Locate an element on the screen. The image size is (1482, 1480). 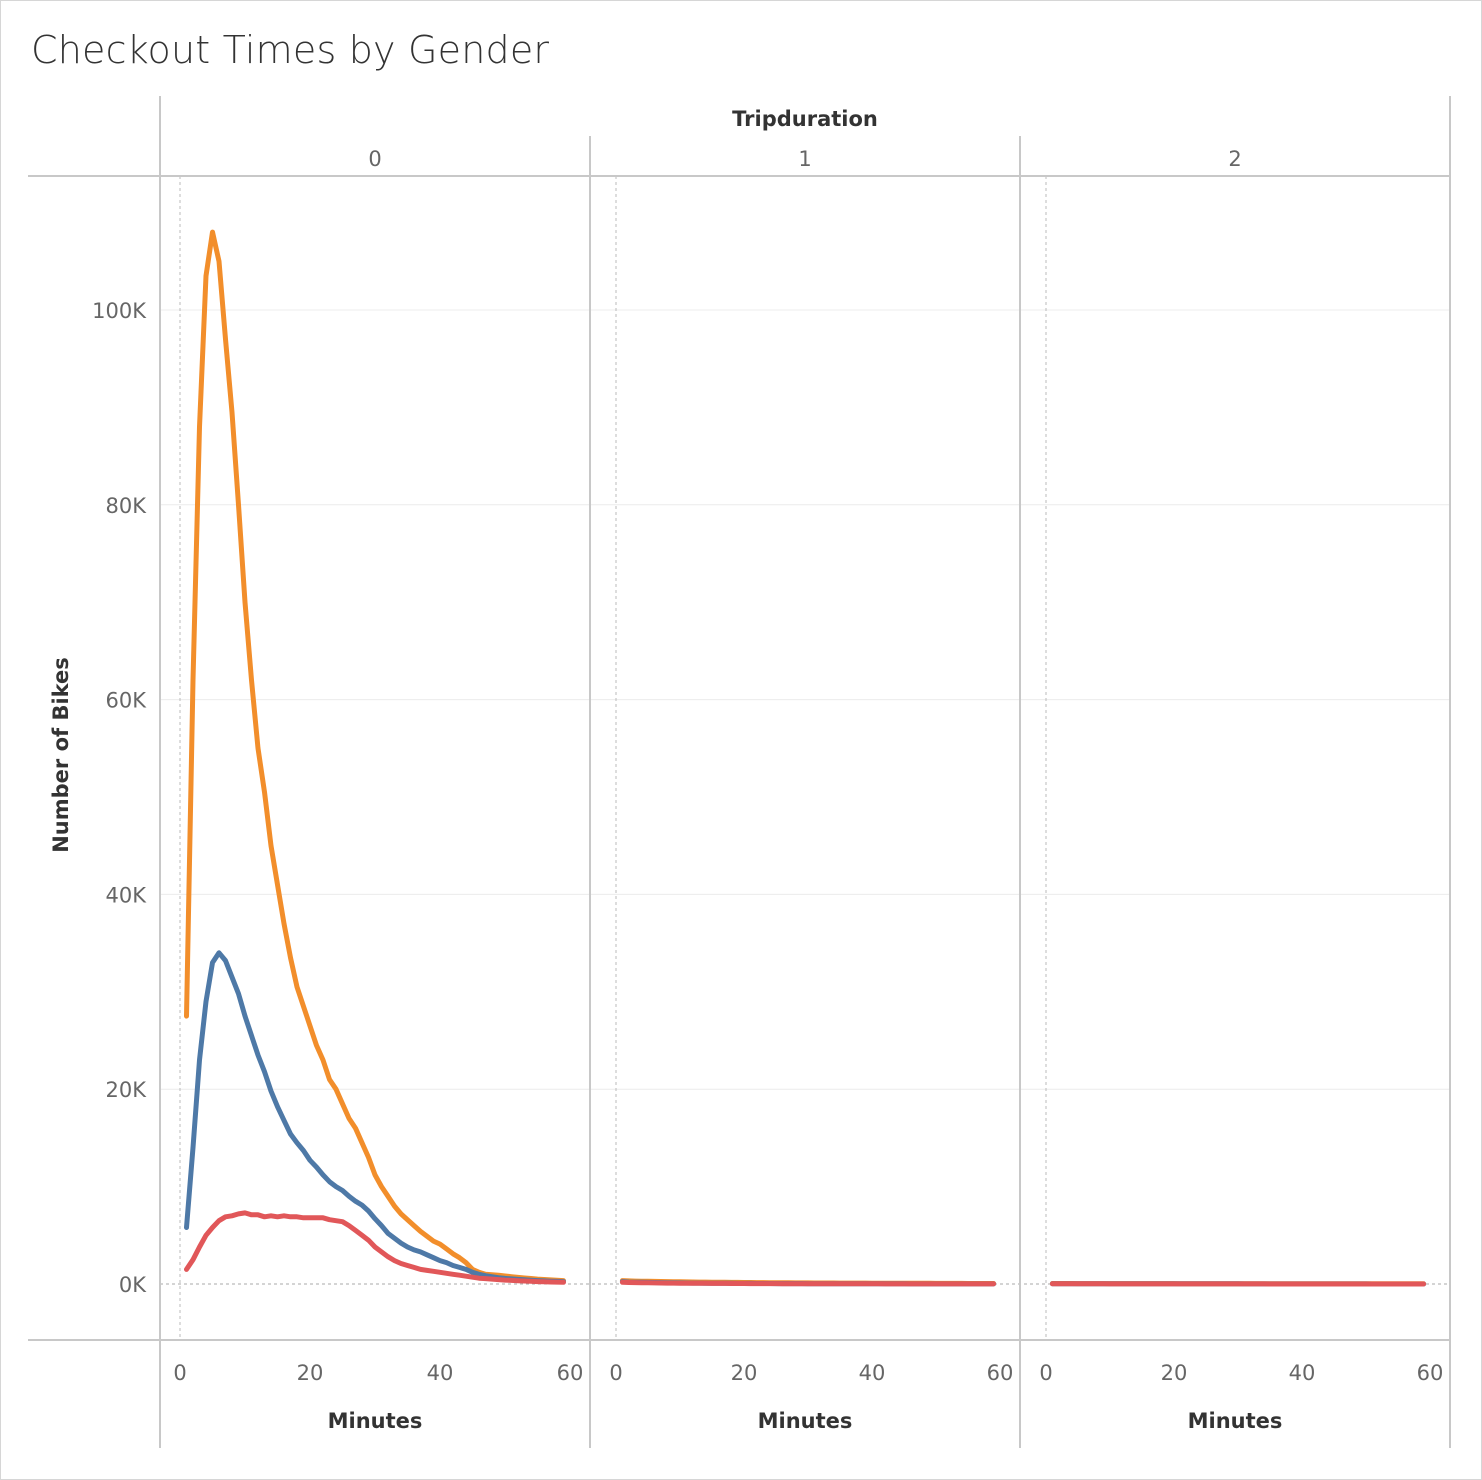
panel-header: 0 is located at coordinates (374, 159).